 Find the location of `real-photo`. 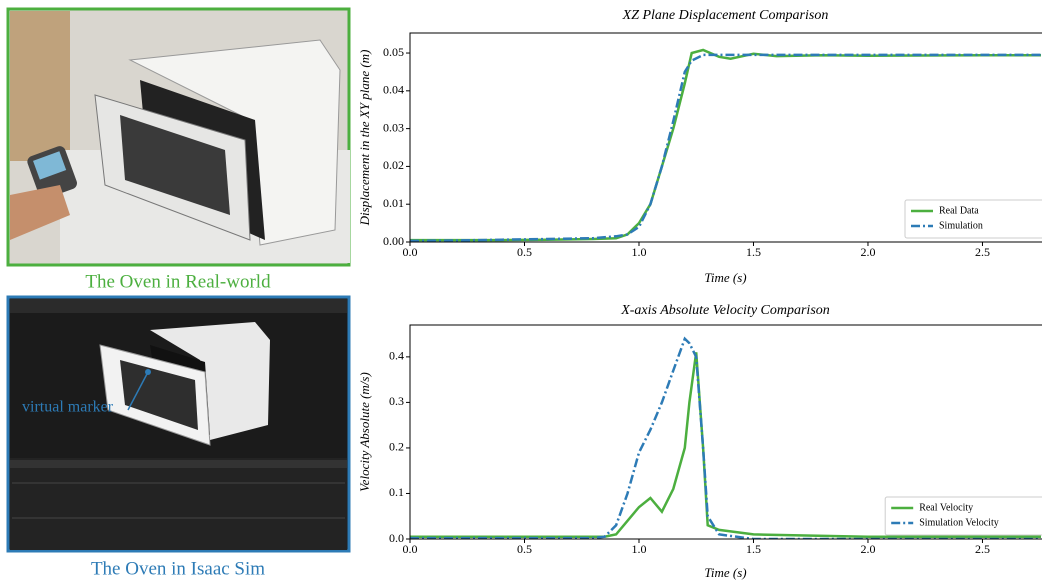

real-photo is located at coordinates (178, 137).